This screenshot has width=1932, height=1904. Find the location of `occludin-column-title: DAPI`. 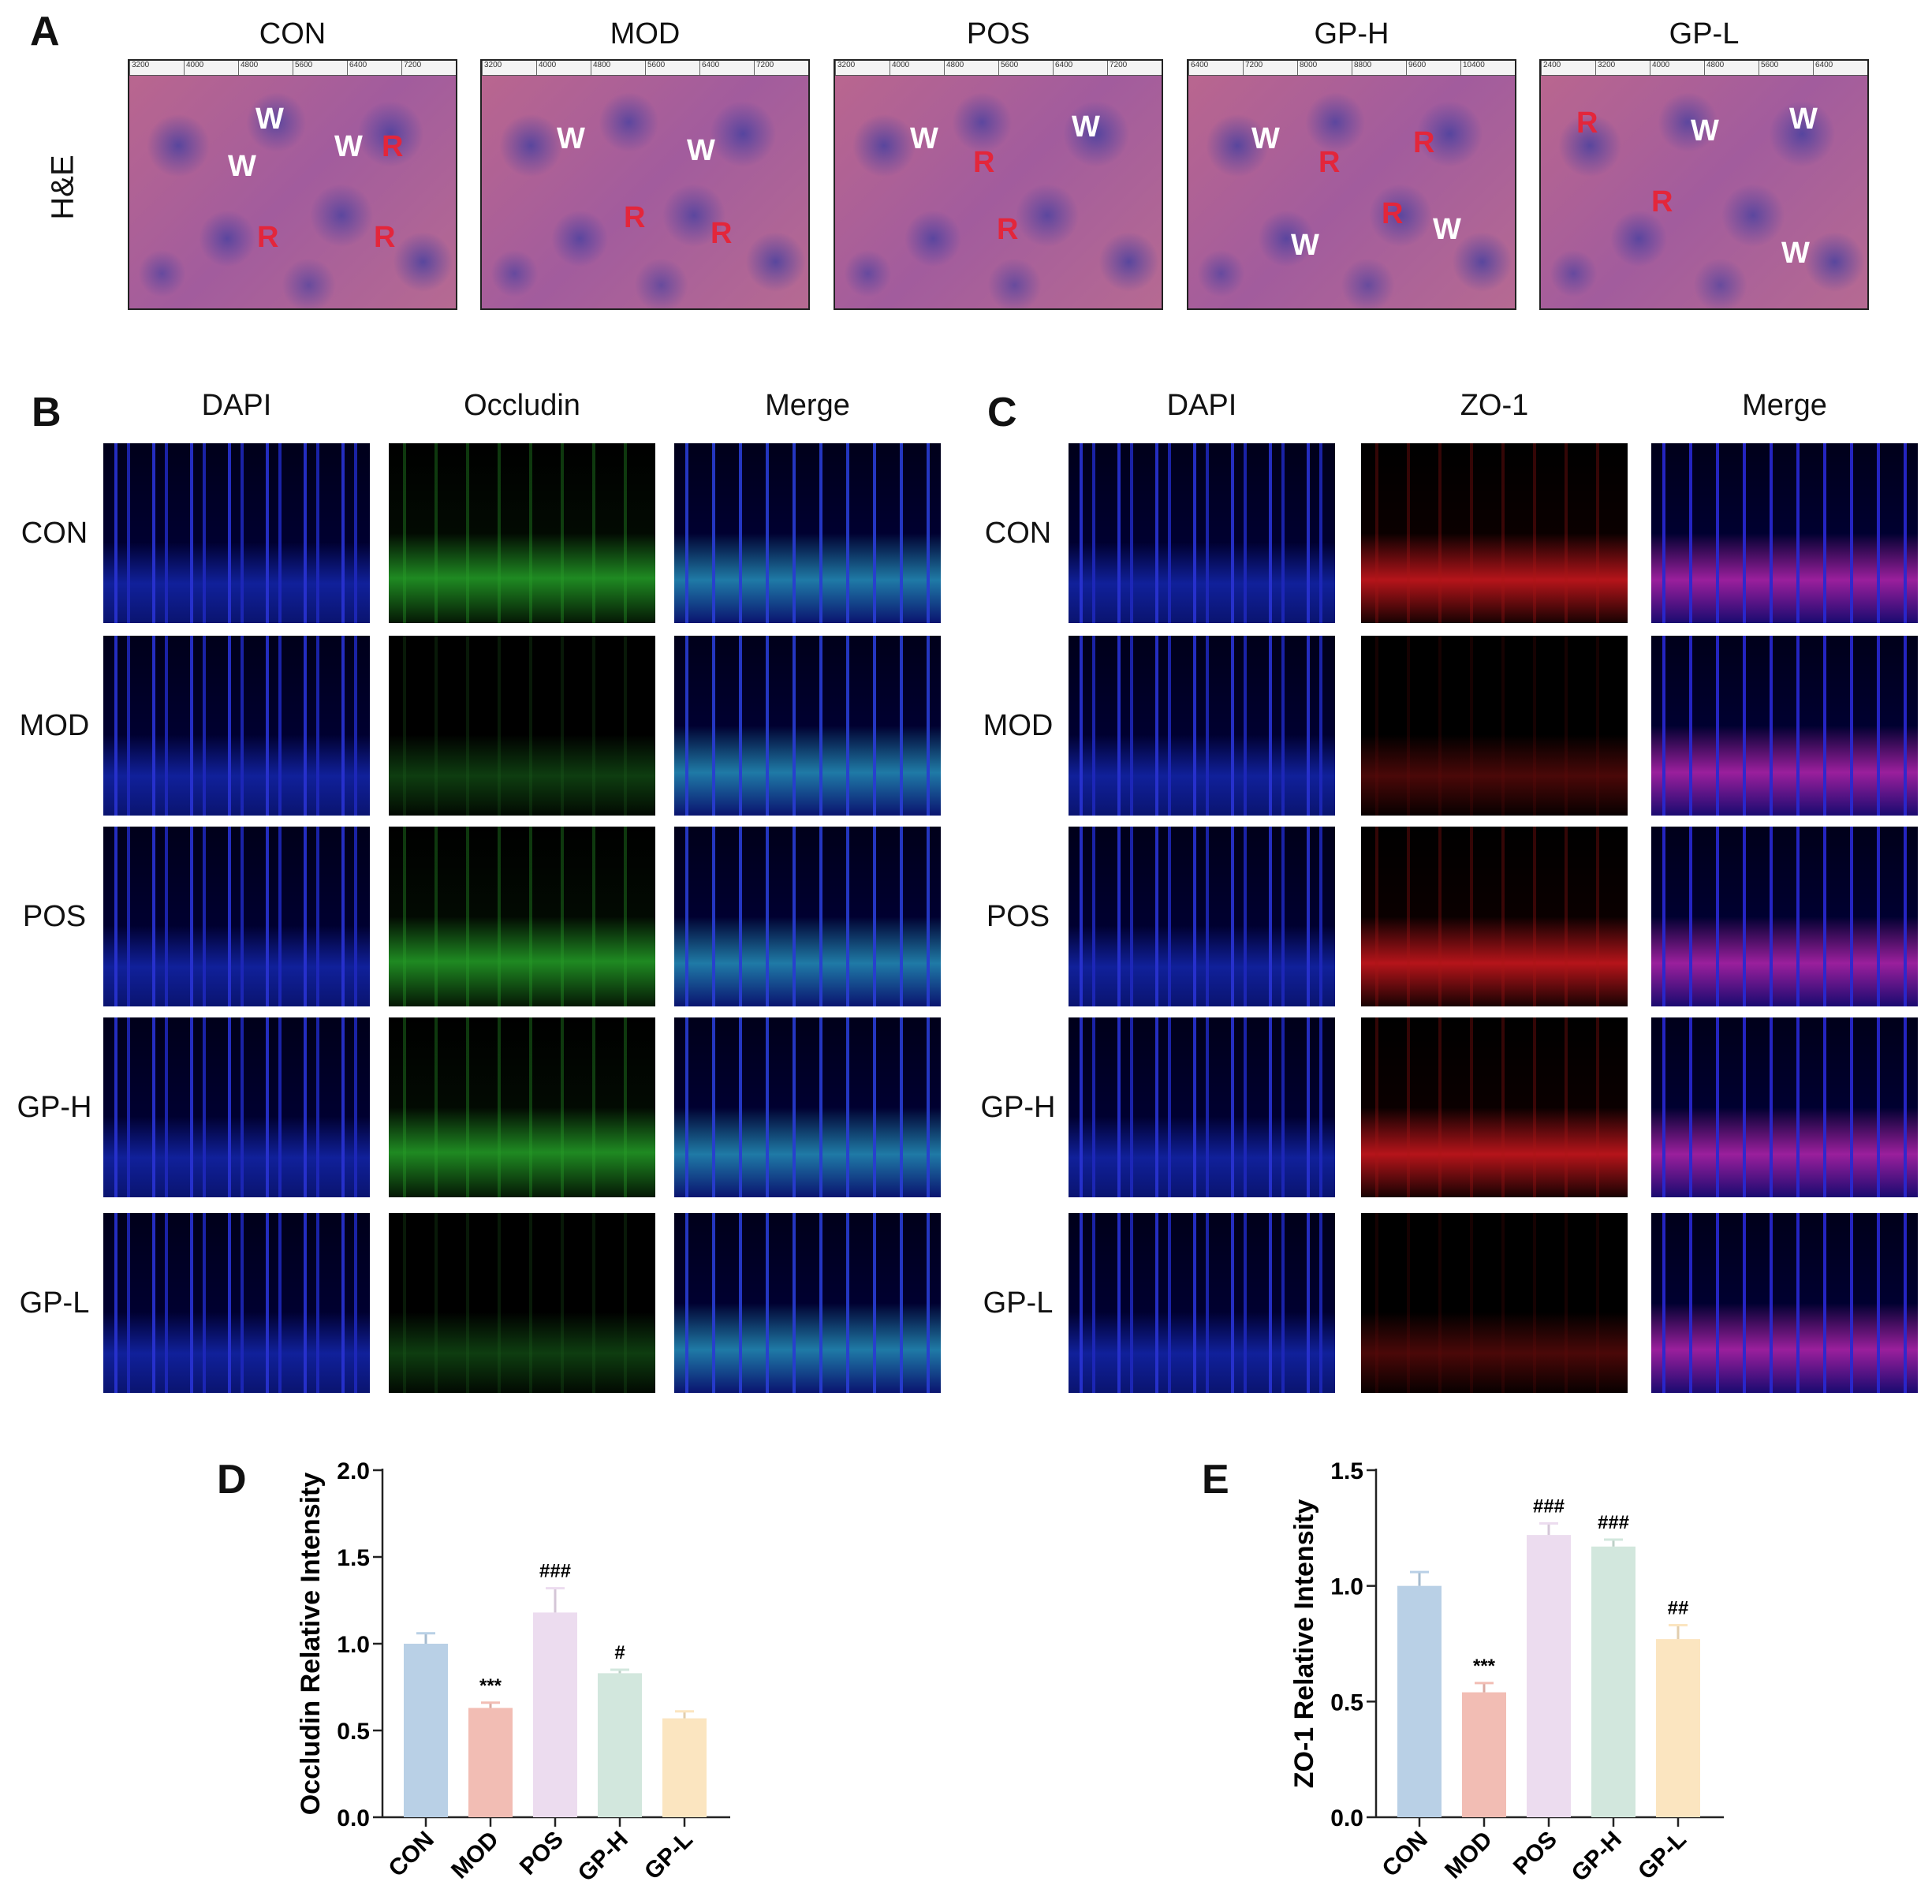

occludin-column-title: DAPI is located at coordinates (236, 405).